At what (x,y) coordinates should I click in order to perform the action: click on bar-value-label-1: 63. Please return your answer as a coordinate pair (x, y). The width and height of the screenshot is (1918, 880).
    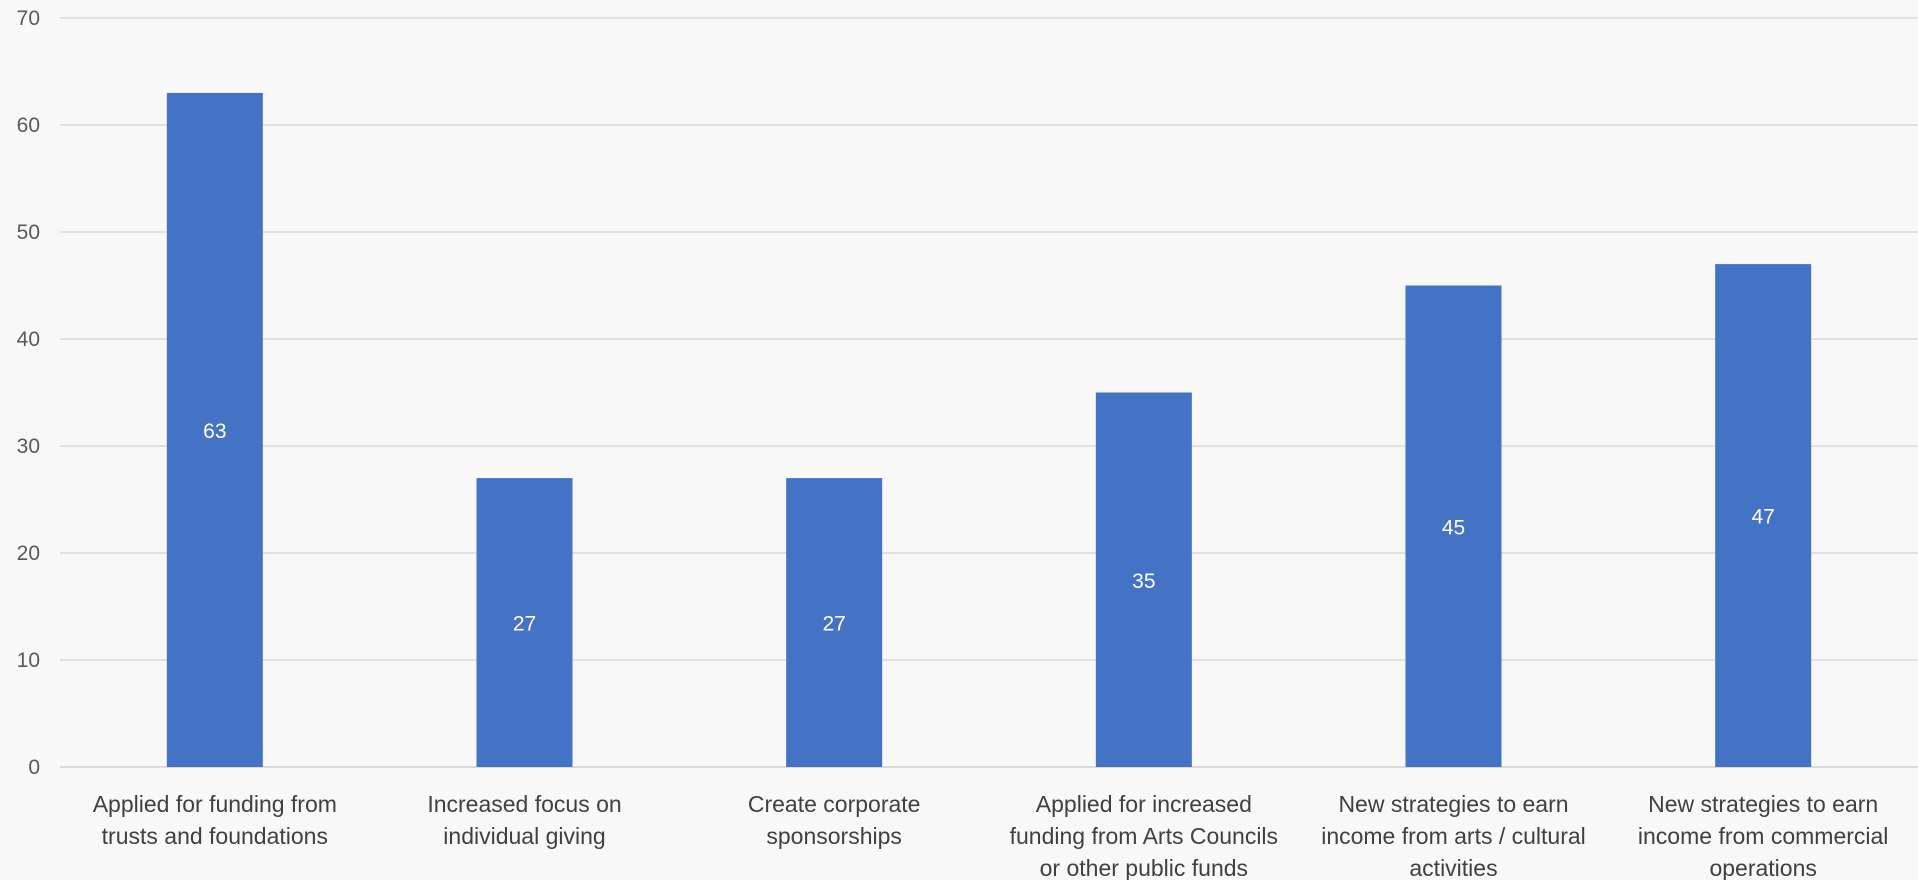
    Looking at the image, I should click on (214, 431).